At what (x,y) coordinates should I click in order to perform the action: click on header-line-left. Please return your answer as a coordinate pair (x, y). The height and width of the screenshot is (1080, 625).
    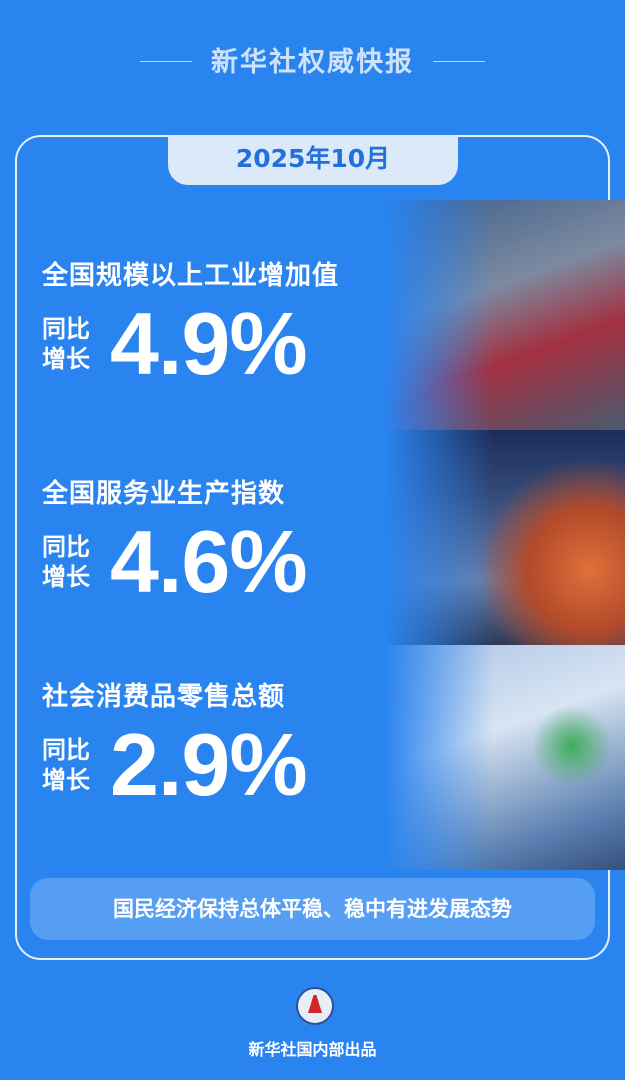
    Looking at the image, I should click on (166, 61).